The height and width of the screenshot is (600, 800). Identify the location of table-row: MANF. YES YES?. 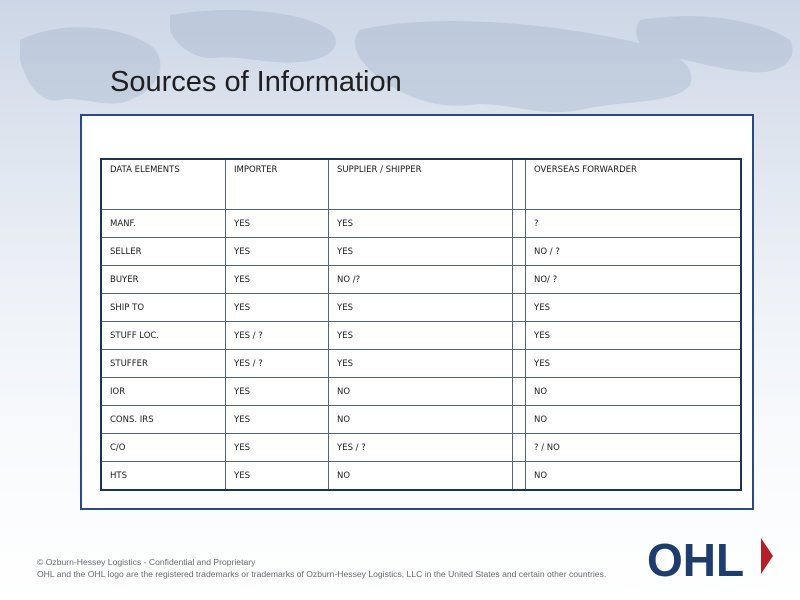
(421, 223).